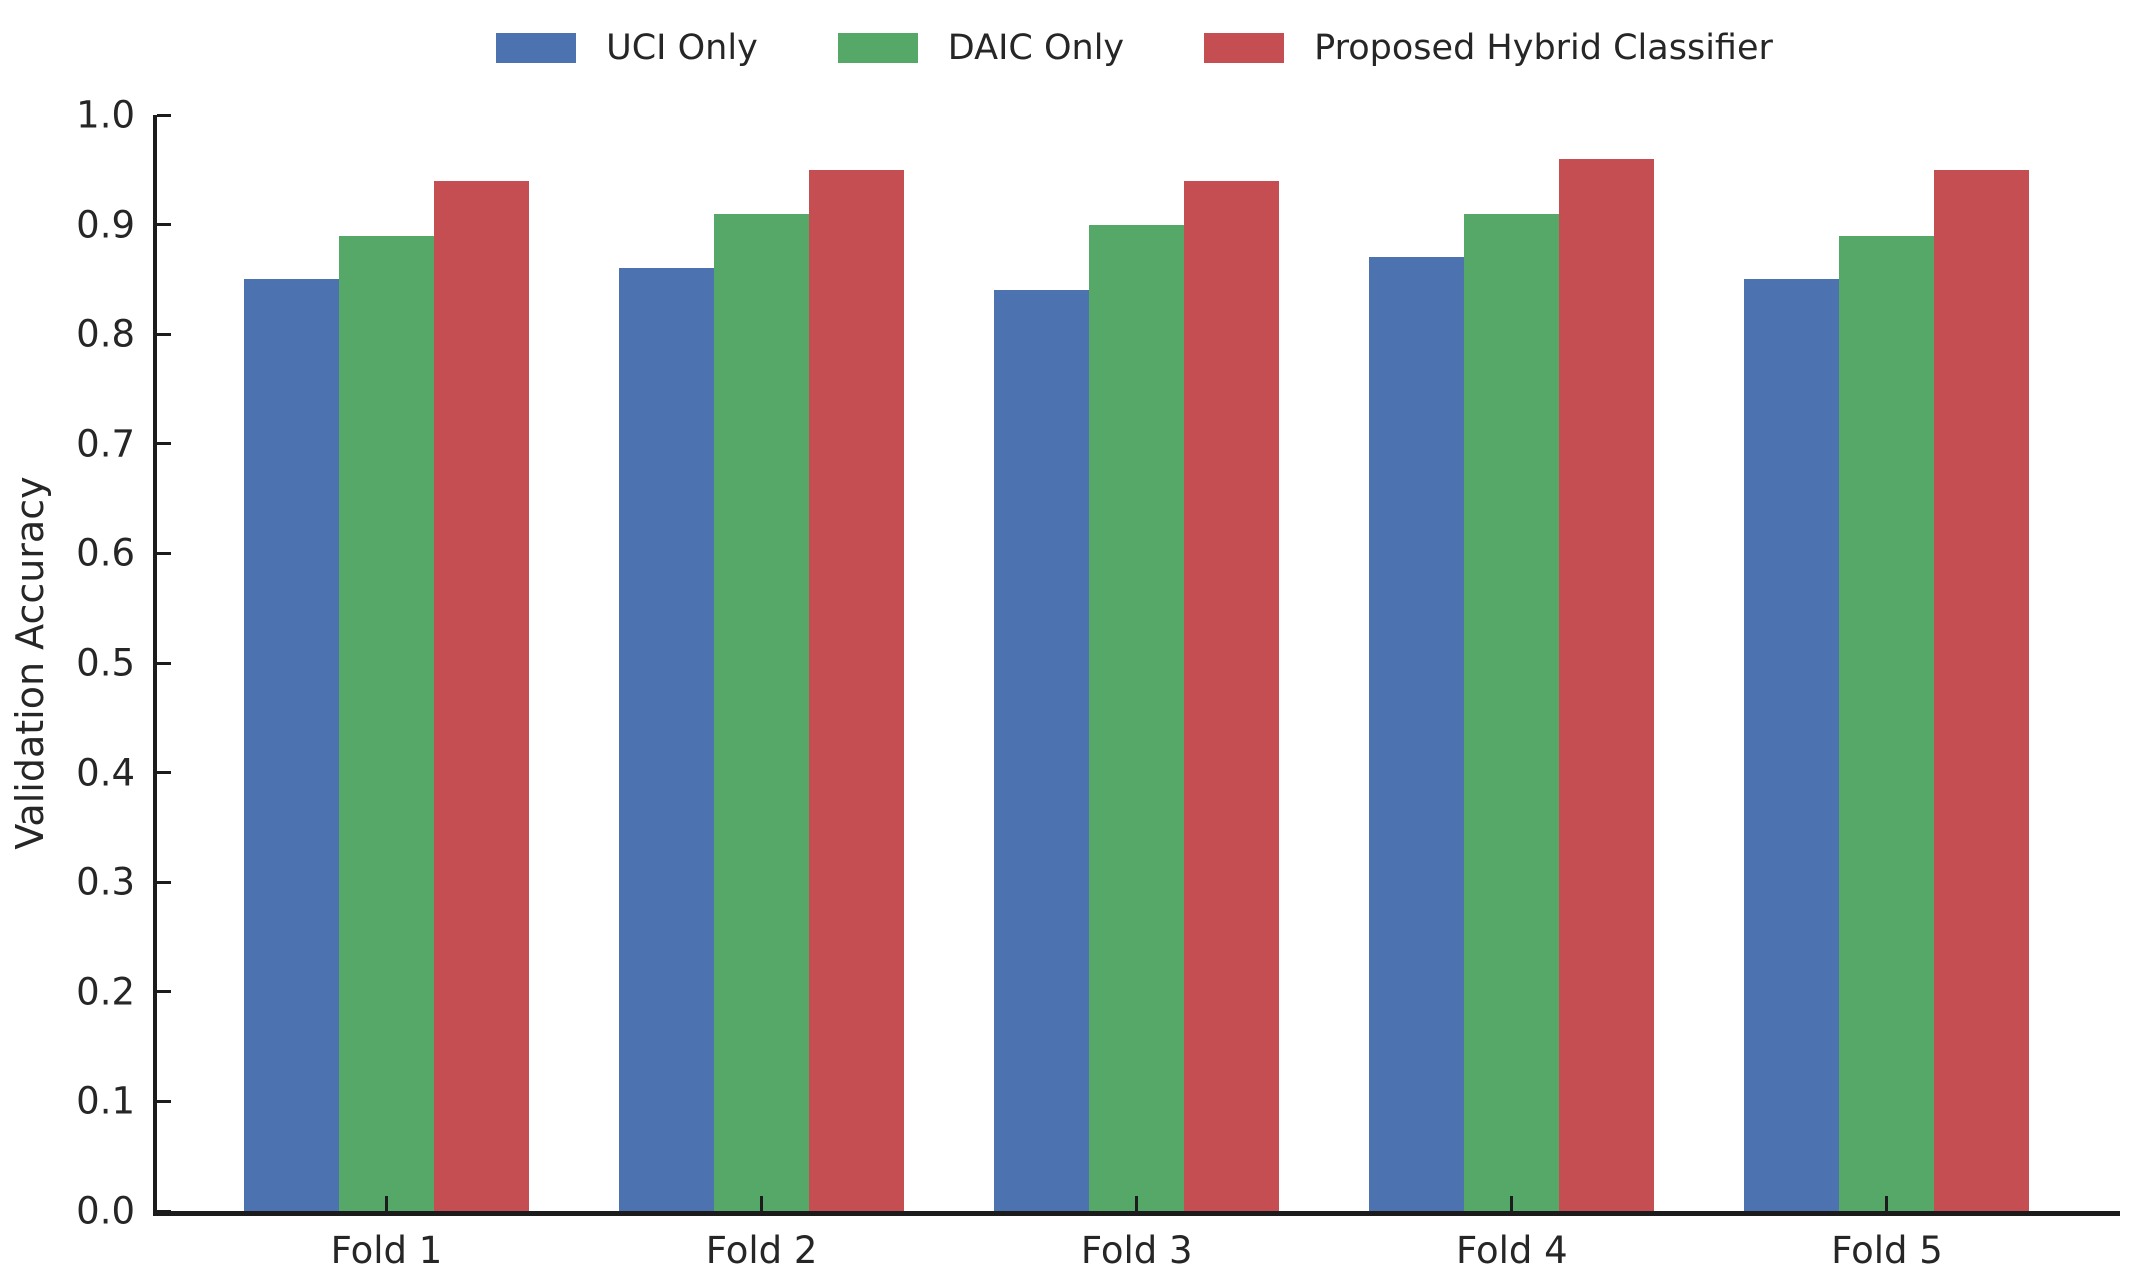 The image size is (2139, 1288). What do you see at coordinates (1036, 48) in the screenshot?
I see `legend-label: DAIC Only` at bounding box center [1036, 48].